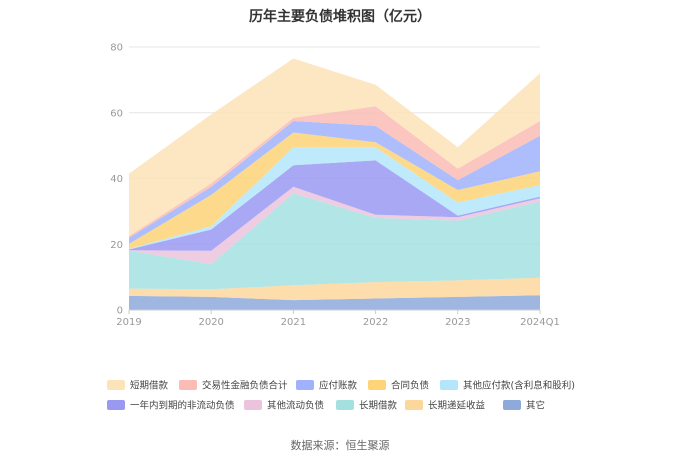  I want to click on x-tick-label: 2022, so click(375, 322).